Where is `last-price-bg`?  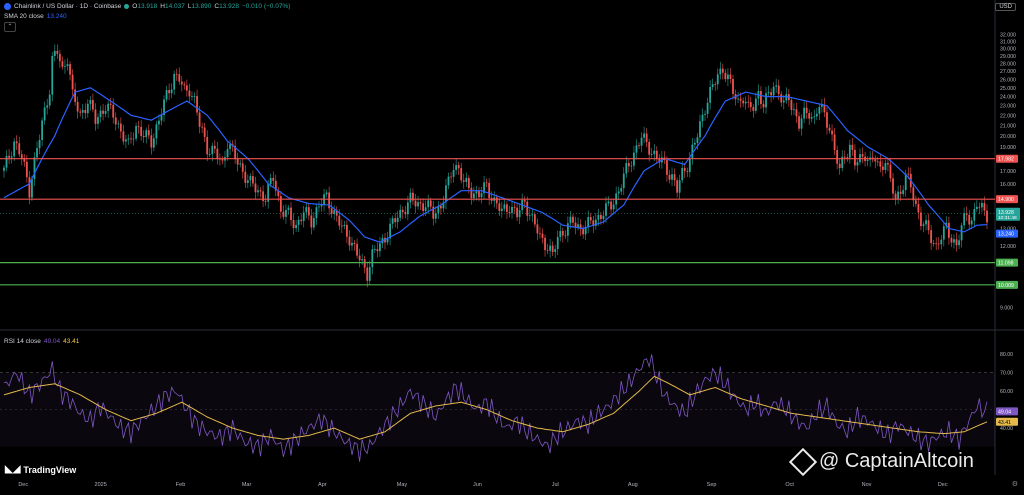 last-price-bg is located at coordinates (1008, 214).